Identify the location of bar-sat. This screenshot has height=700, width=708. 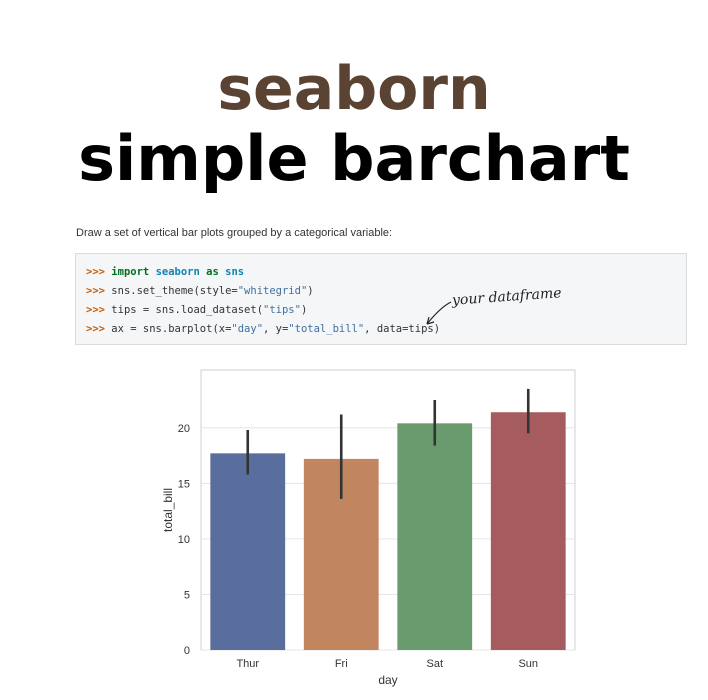
(435, 536).